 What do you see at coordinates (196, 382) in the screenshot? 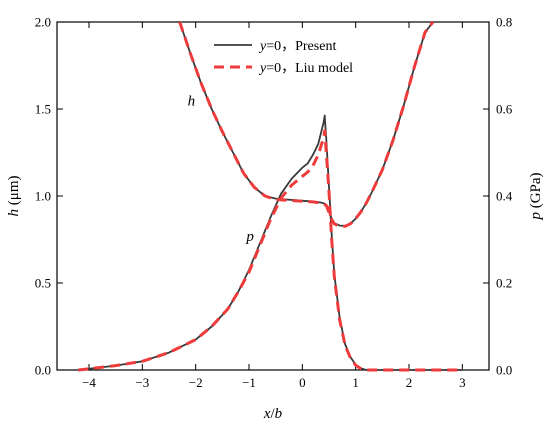
I see `x-tick-label: −2` at bounding box center [196, 382].